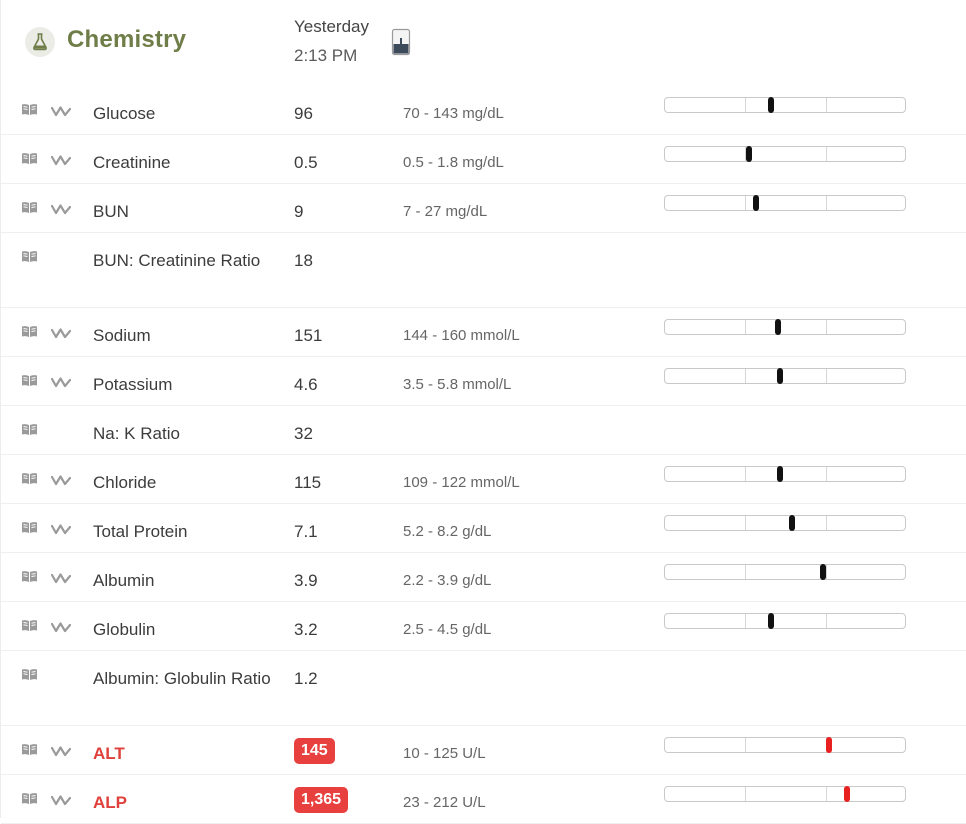 This screenshot has width=966, height=824. I want to click on table-row: BUN 9 7 - 27 mg/dL, so click(483, 208).